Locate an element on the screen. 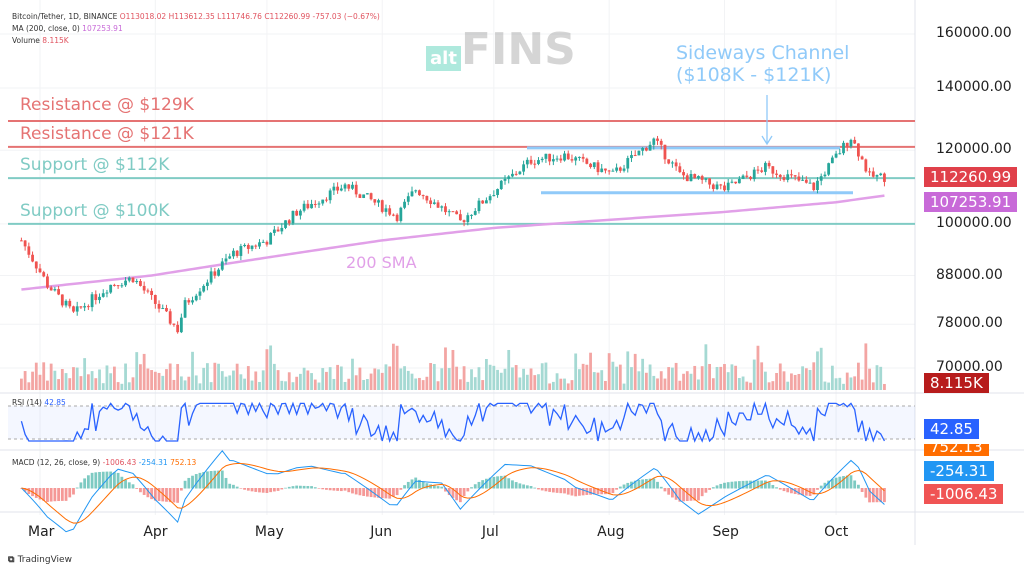 This screenshot has height=573, width=1024. month-tick-label: Aug is located at coordinates (611, 532).